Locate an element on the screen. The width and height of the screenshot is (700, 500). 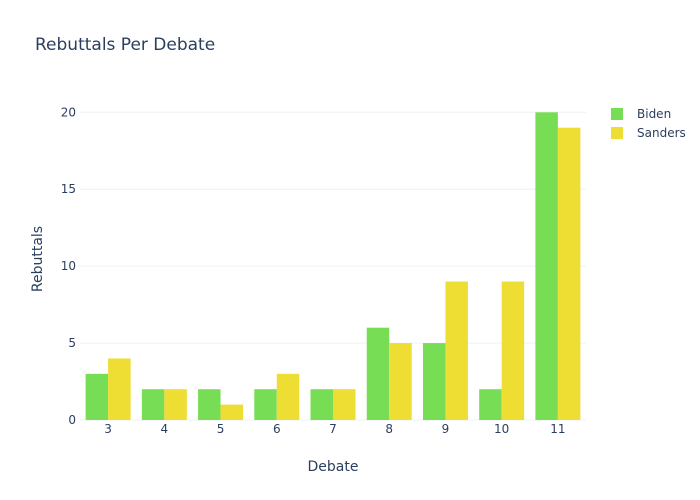
legend-item-sanders: Sanders is located at coordinates (648, 133).